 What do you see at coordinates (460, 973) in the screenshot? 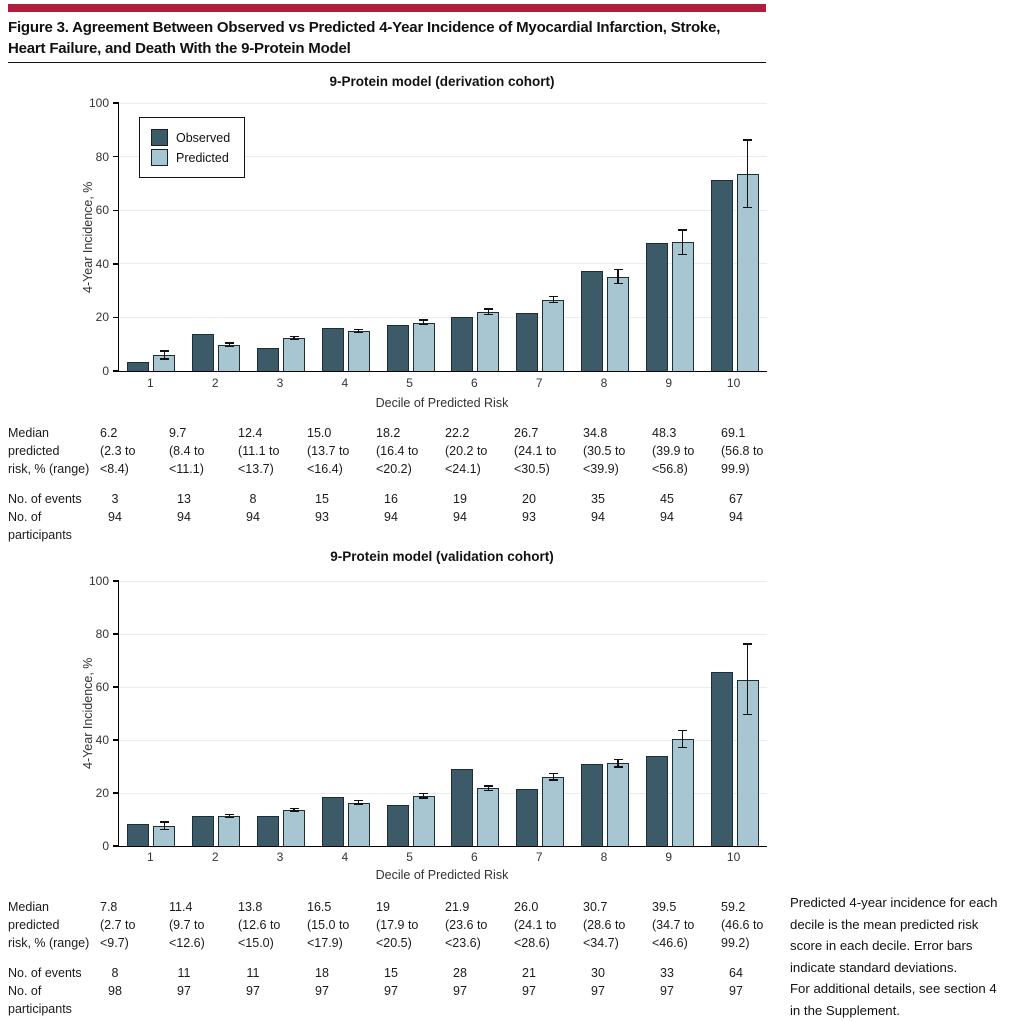
I see `table-value: 28` at bounding box center [460, 973].